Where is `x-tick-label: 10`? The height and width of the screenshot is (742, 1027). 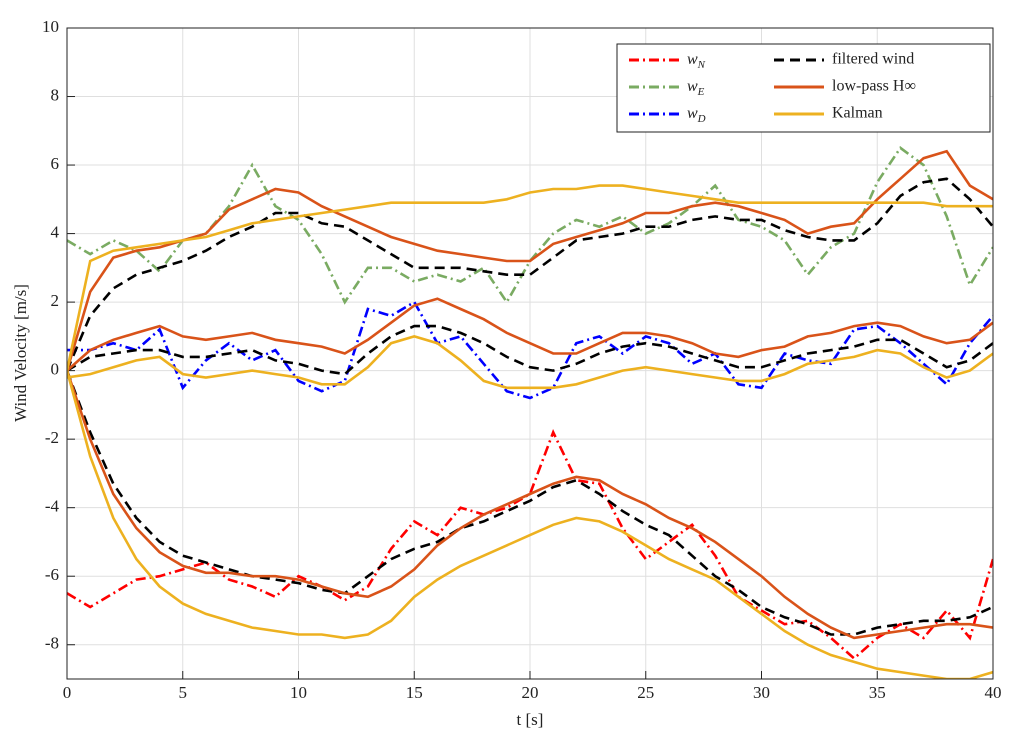 x-tick-label: 10 is located at coordinates (298, 692).